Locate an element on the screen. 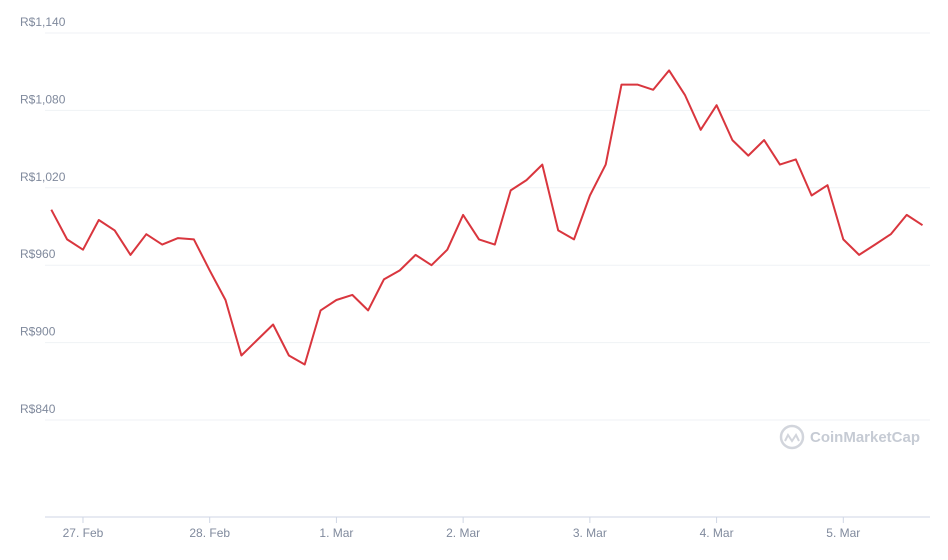 This screenshot has height=560, width=948. y-tick-label: R$960 is located at coordinates (38, 254).